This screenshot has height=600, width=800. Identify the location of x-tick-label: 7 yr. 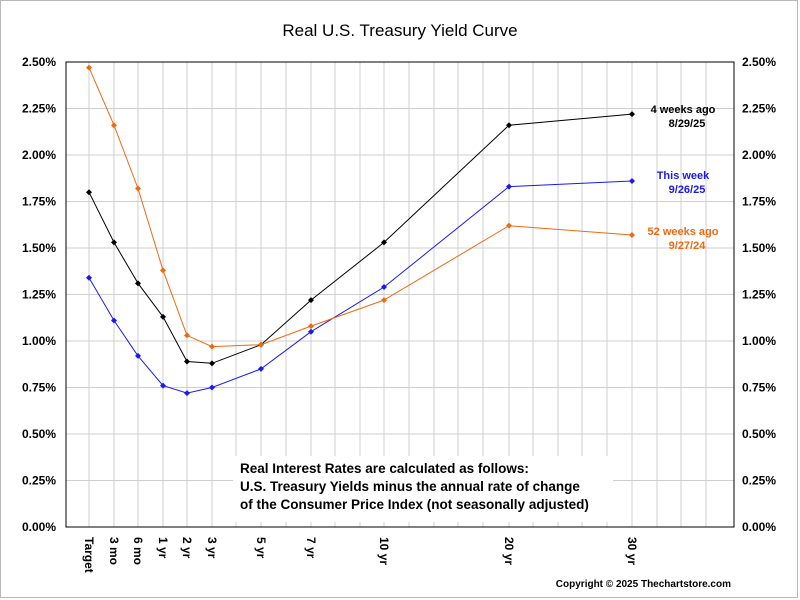
(311, 548).